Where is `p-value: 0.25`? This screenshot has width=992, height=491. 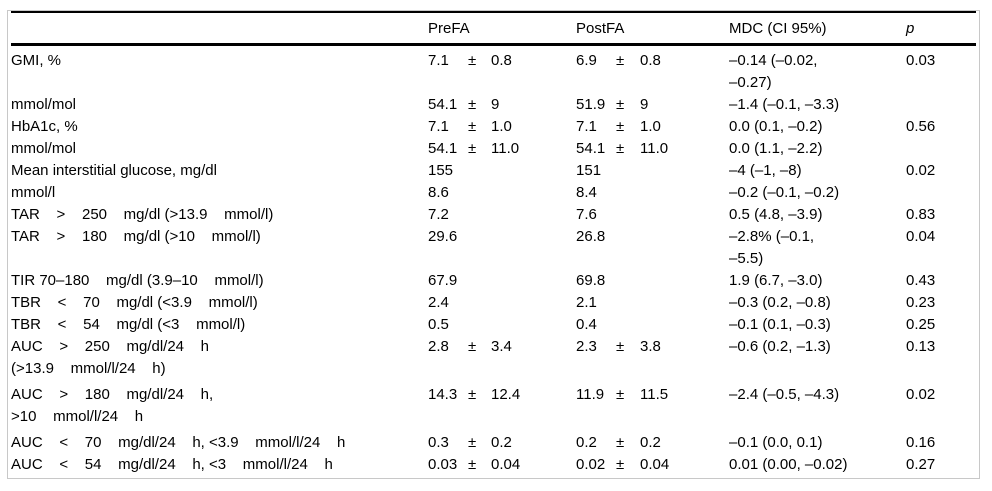 p-value: 0.25 is located at coordinates (921, 324).